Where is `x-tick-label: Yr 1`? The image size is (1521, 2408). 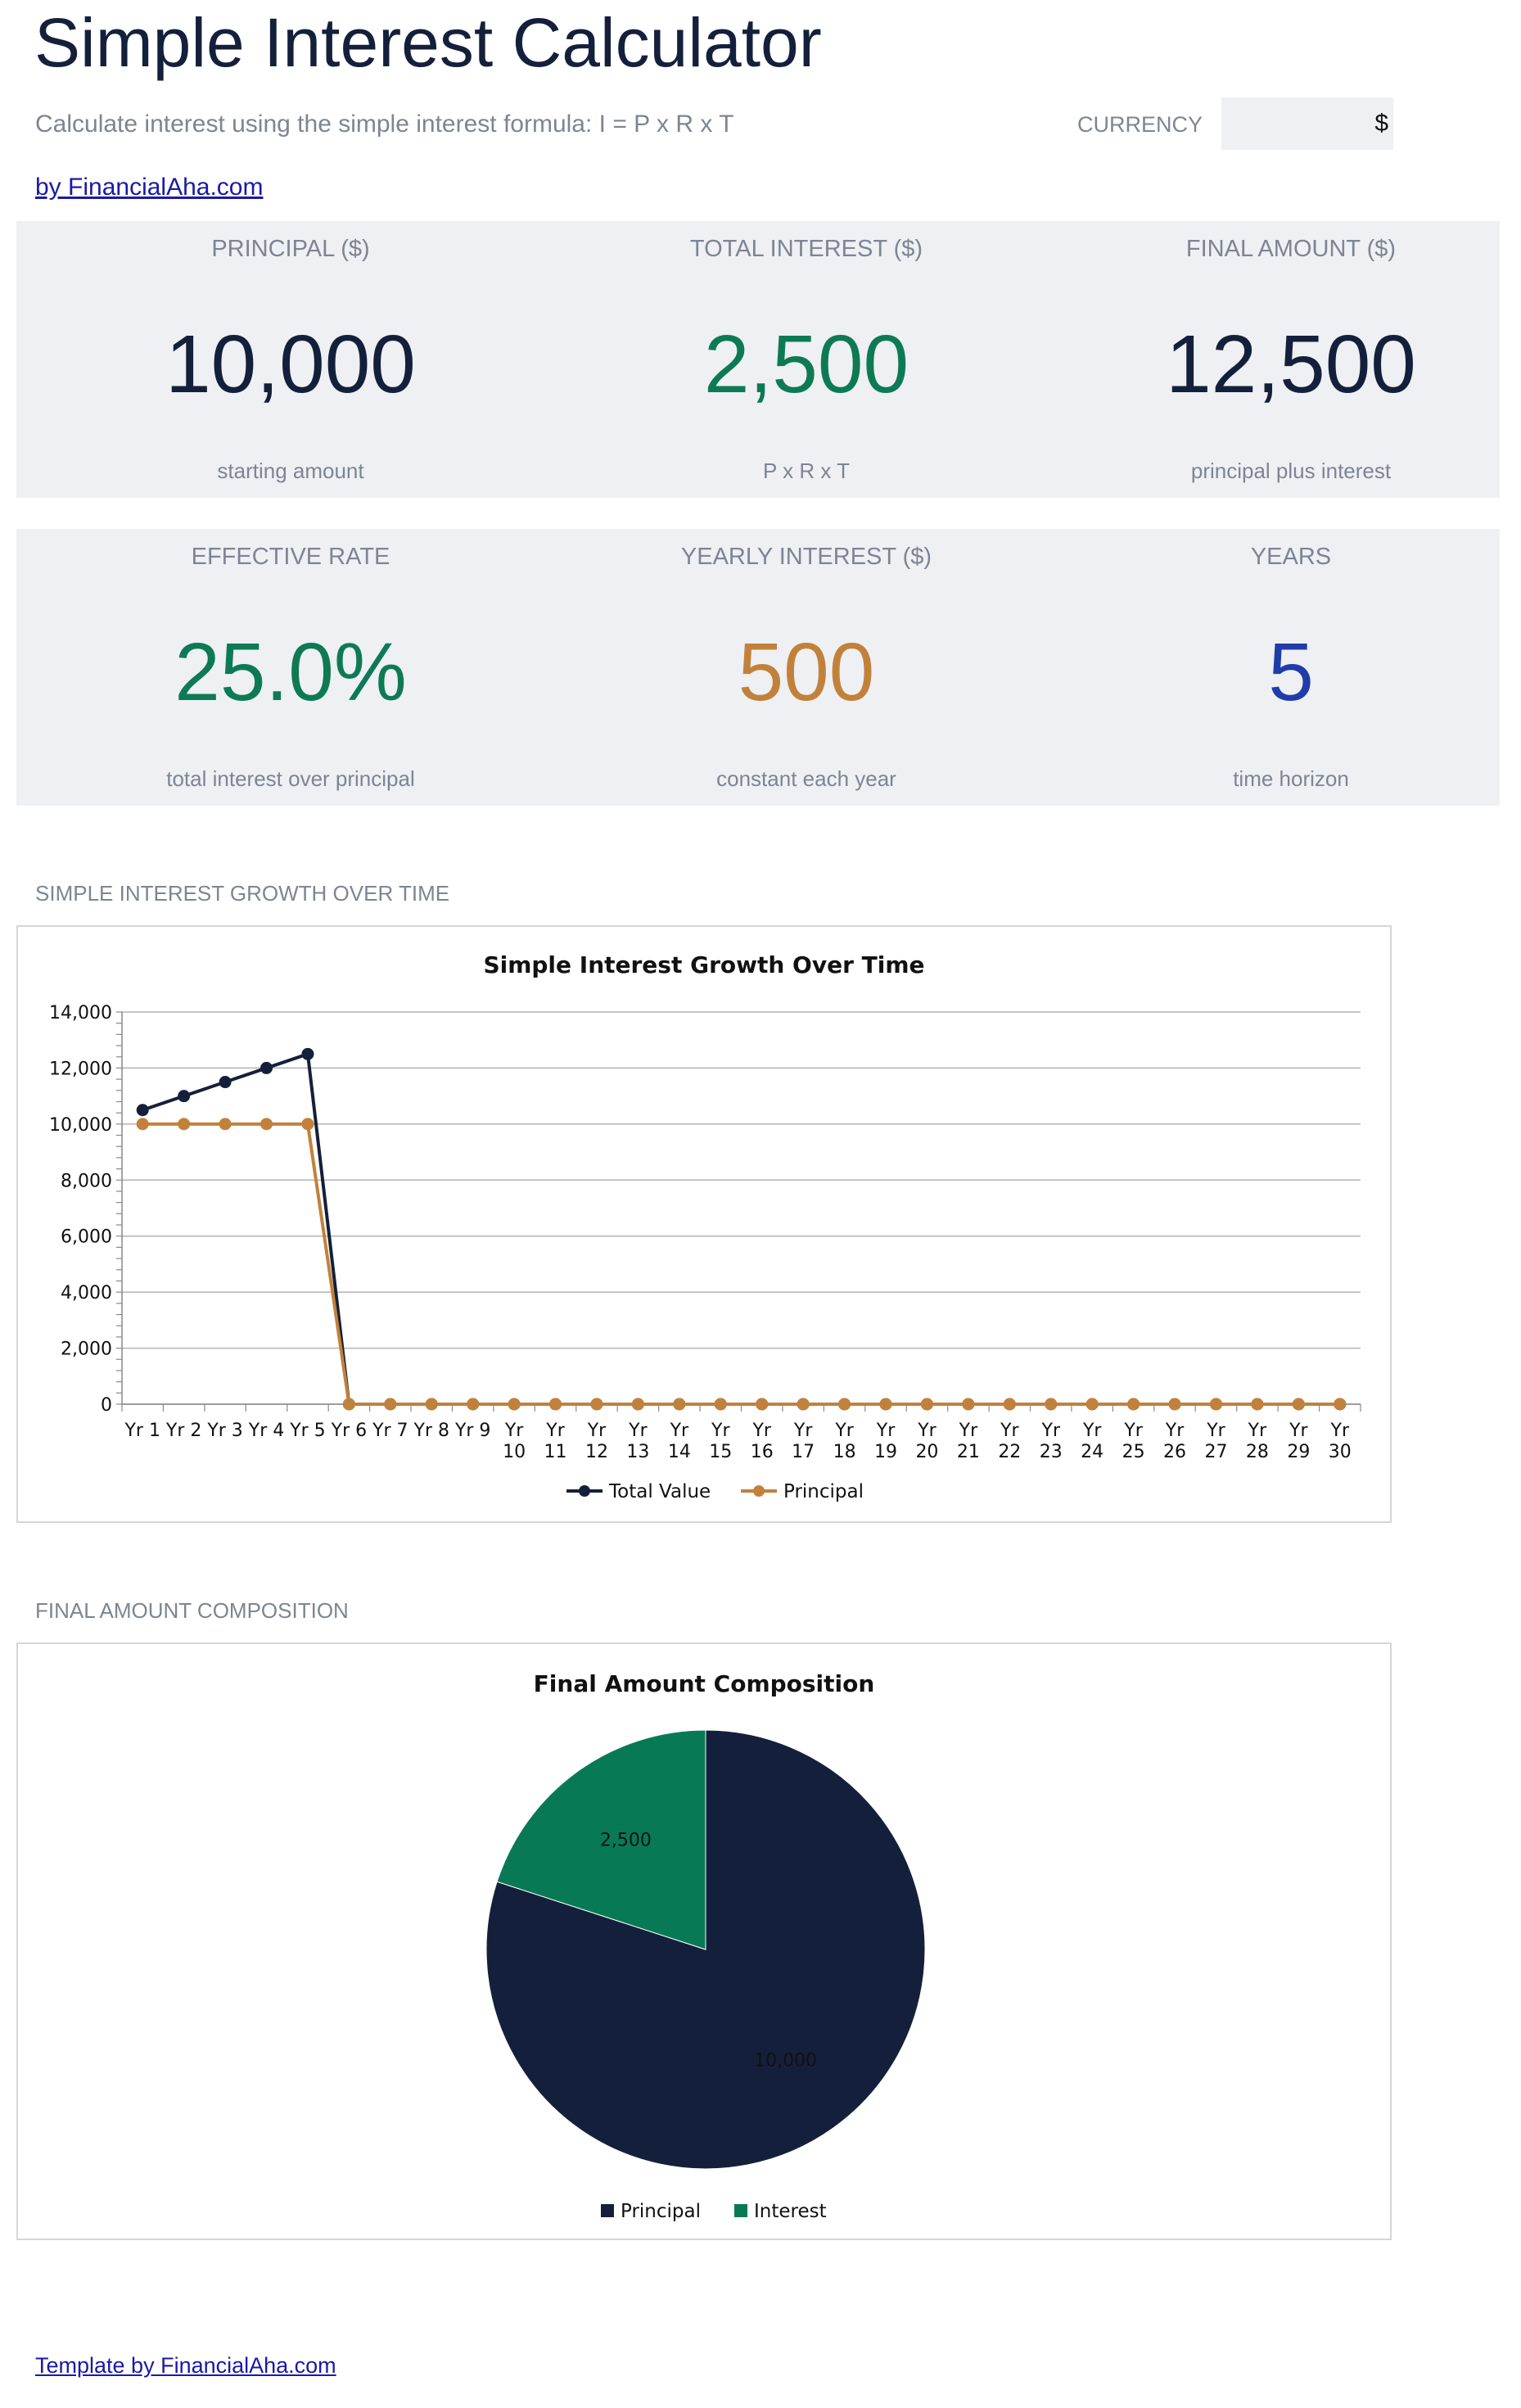
x-tick-label: Yr 1 is located at coordinates (142, 1431).